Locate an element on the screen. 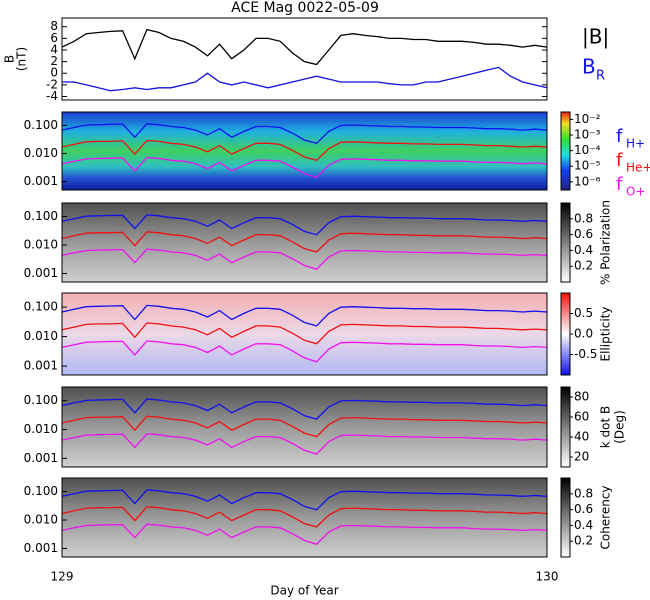 The height and width of the screenshot is (600, 650). y-tick-label: 6 is located at coordinates (54, 38).